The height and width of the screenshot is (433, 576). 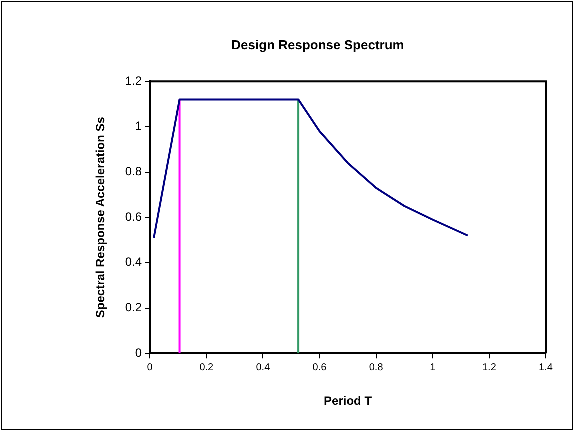 I want to click on chart-title: Design Response Spectrum, so click(x=318, y=44).